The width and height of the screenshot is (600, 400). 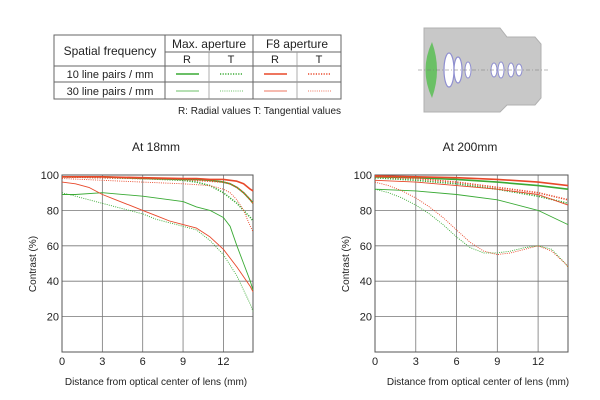 I want to click on legend-row-label-30lp: 30 line pairs / mm, so click(x=110, y=92).